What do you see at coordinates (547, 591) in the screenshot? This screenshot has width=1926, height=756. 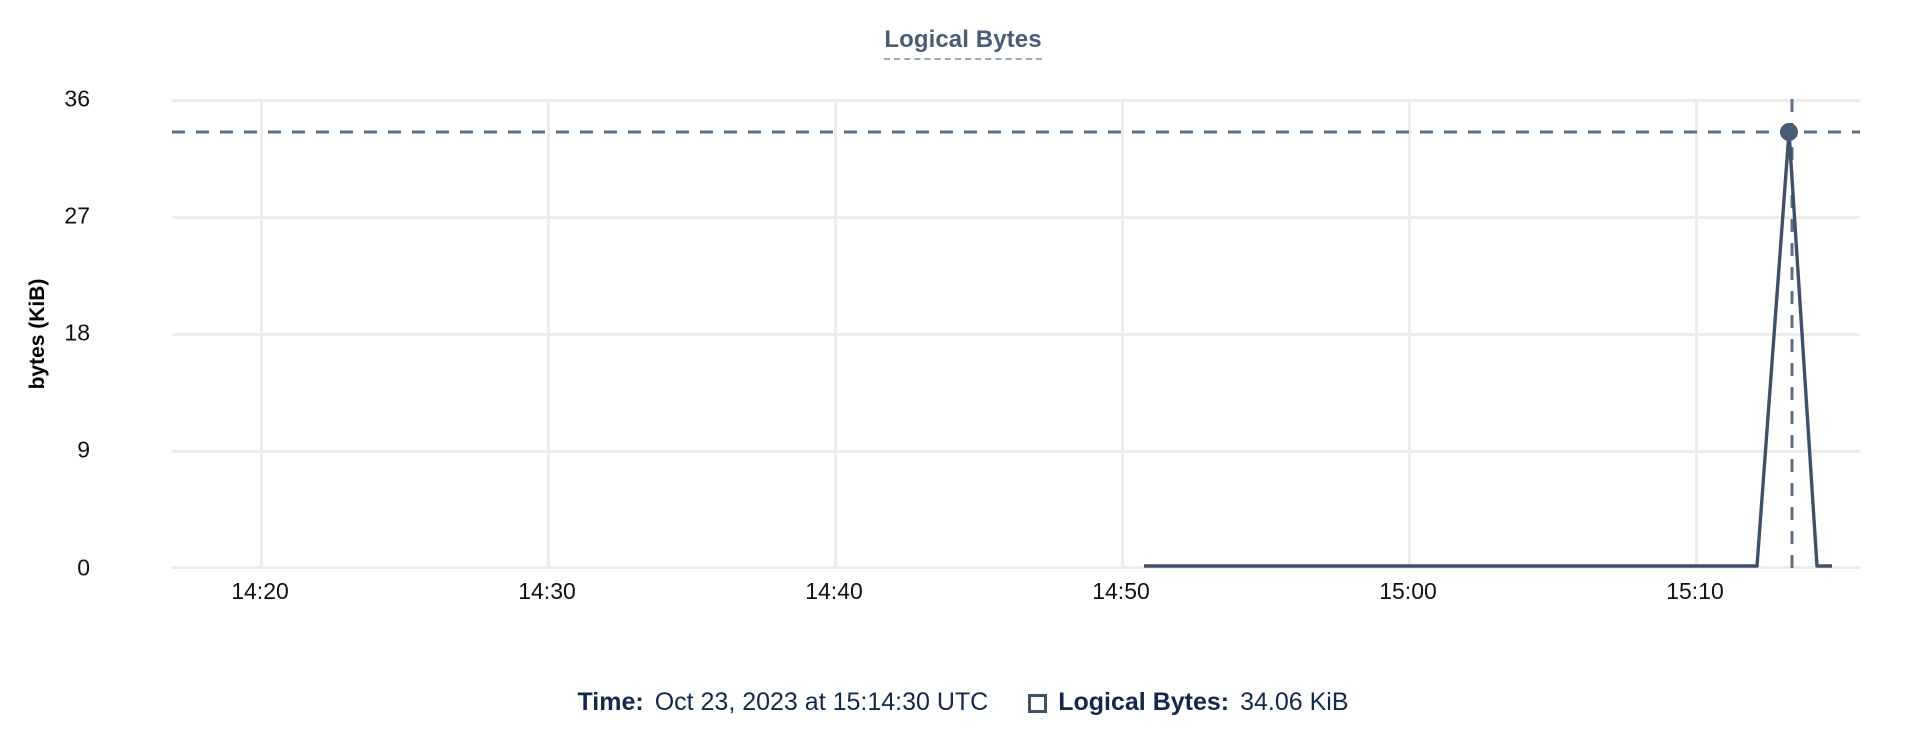 I see `x-tick-label: 14:30` at bounding box center [547, 591].